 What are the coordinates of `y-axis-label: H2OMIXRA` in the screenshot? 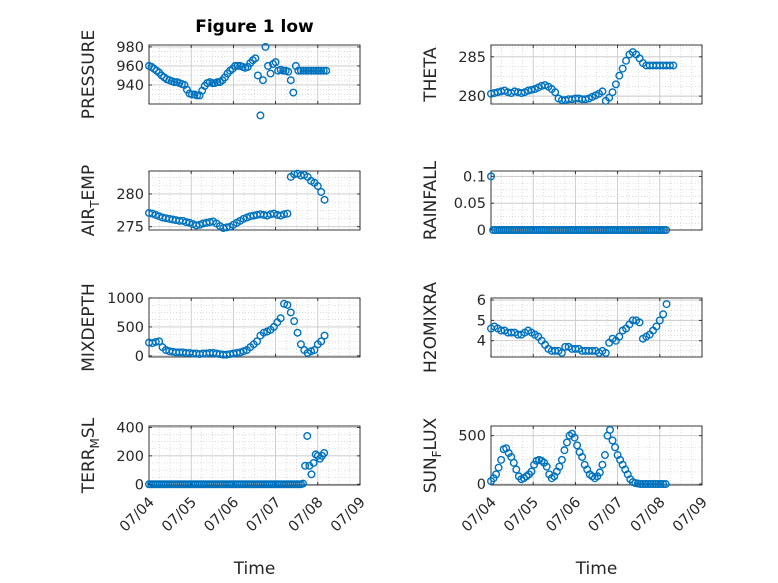 It's located at (431, 327).